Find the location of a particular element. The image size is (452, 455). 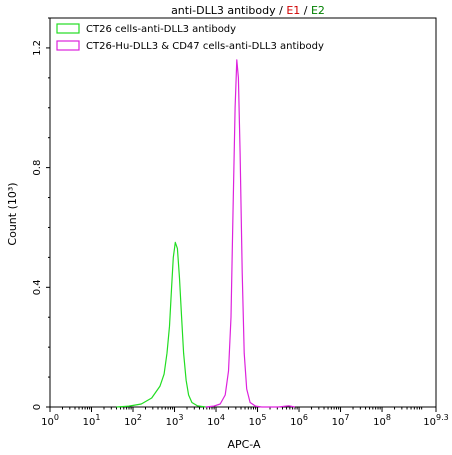

x-tick-label: 10⁰ is located at coordinates (50, 420).